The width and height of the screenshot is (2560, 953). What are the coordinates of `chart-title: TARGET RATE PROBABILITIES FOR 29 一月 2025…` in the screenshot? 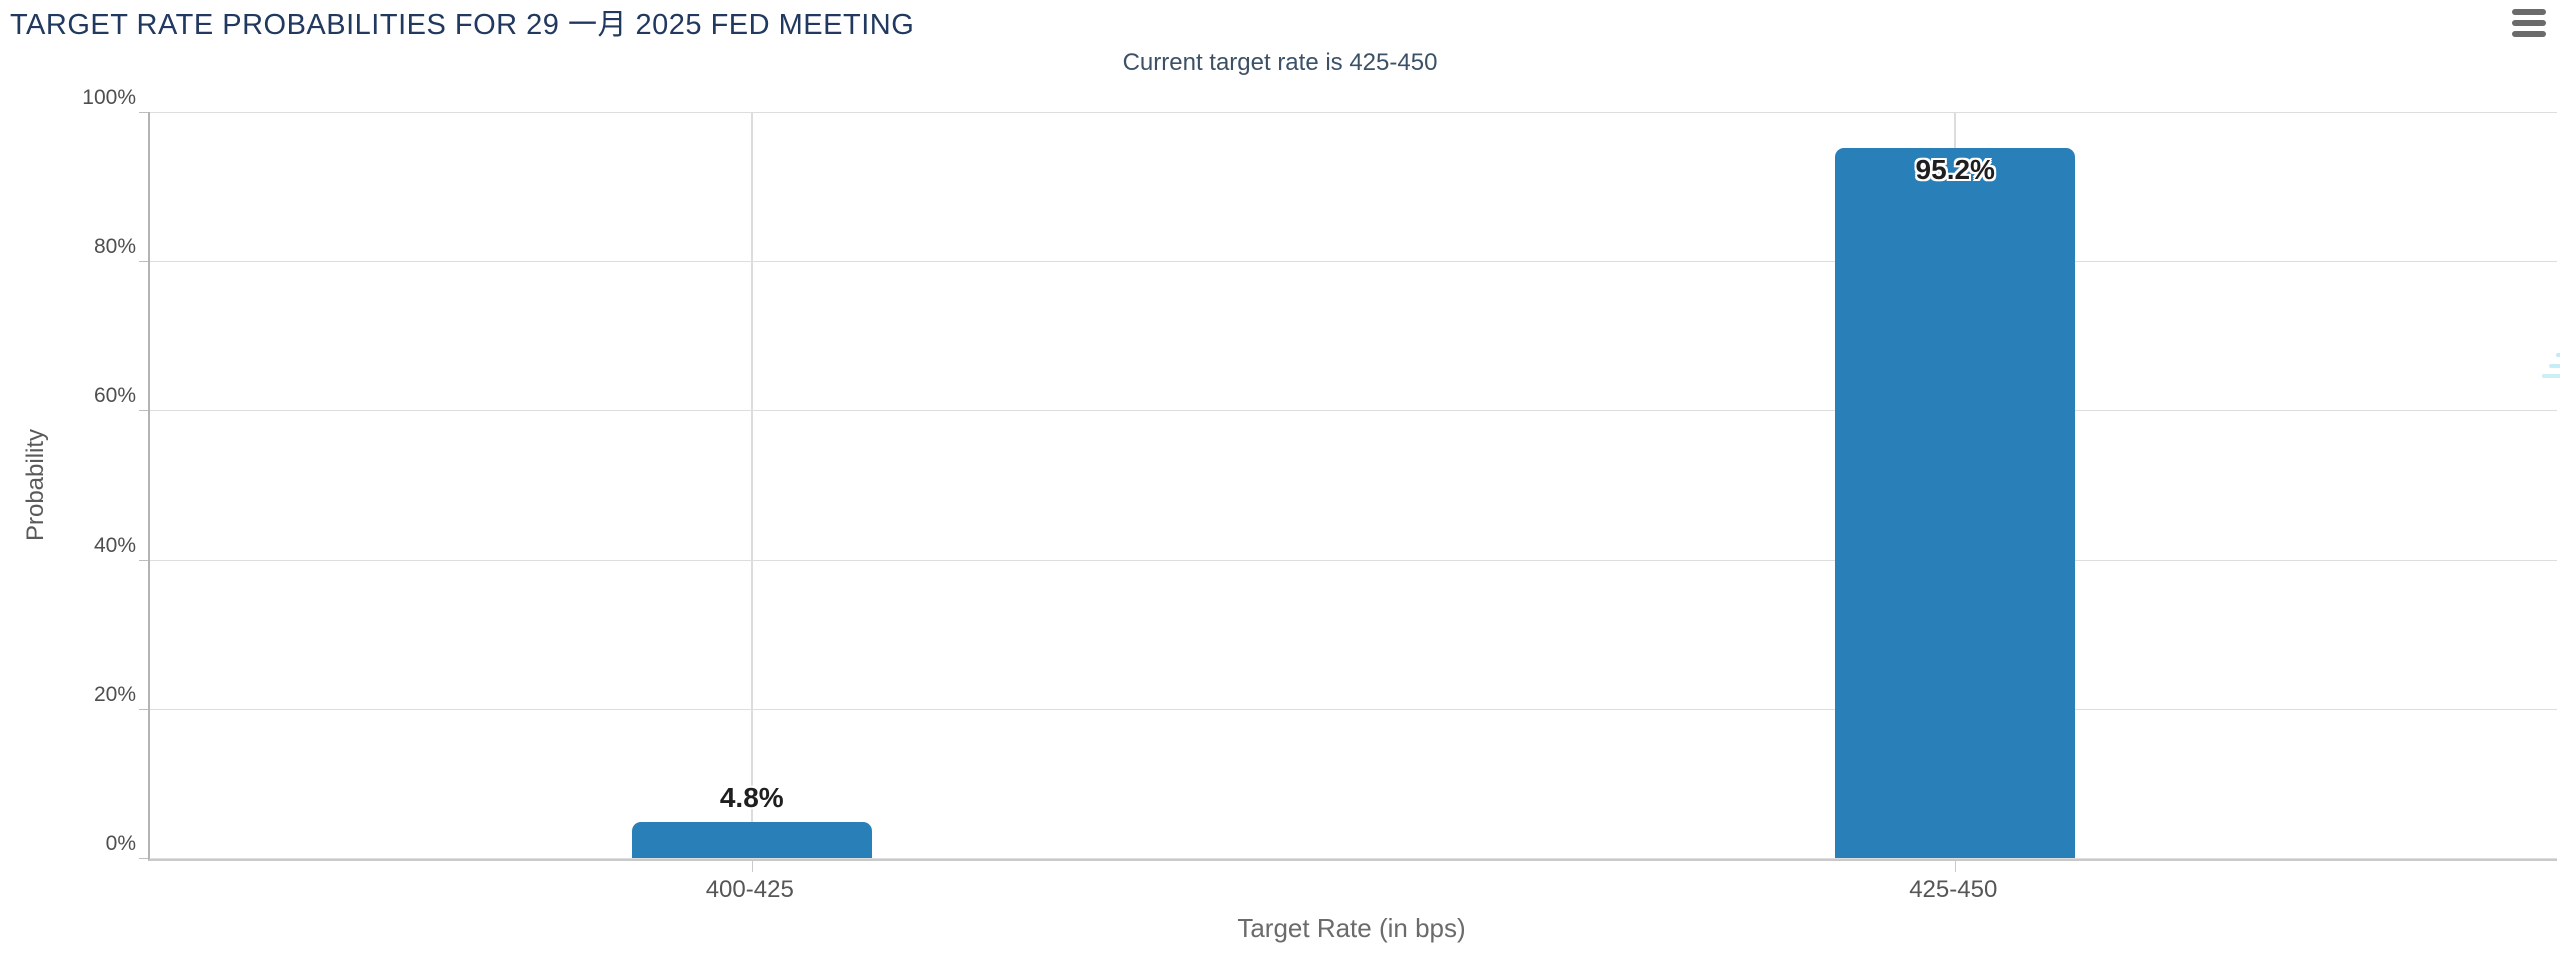 It's located at (462, 25).